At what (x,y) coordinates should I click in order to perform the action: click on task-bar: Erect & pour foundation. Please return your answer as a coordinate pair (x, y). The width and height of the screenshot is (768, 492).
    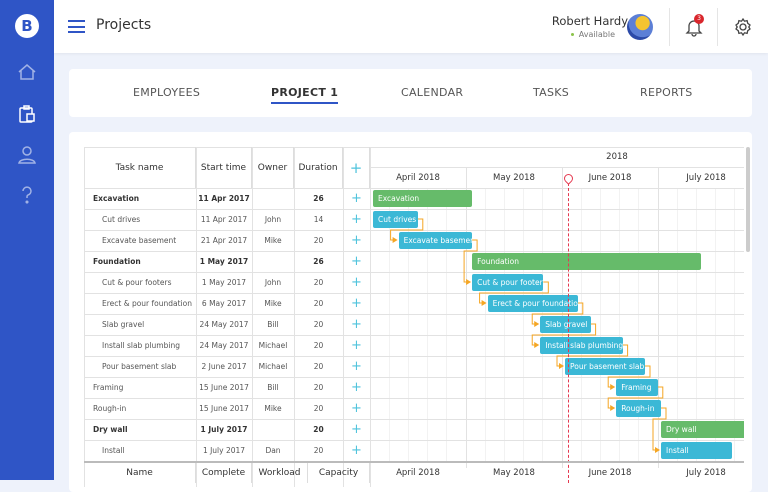
    Looking at the image, I should click on (532, 303).